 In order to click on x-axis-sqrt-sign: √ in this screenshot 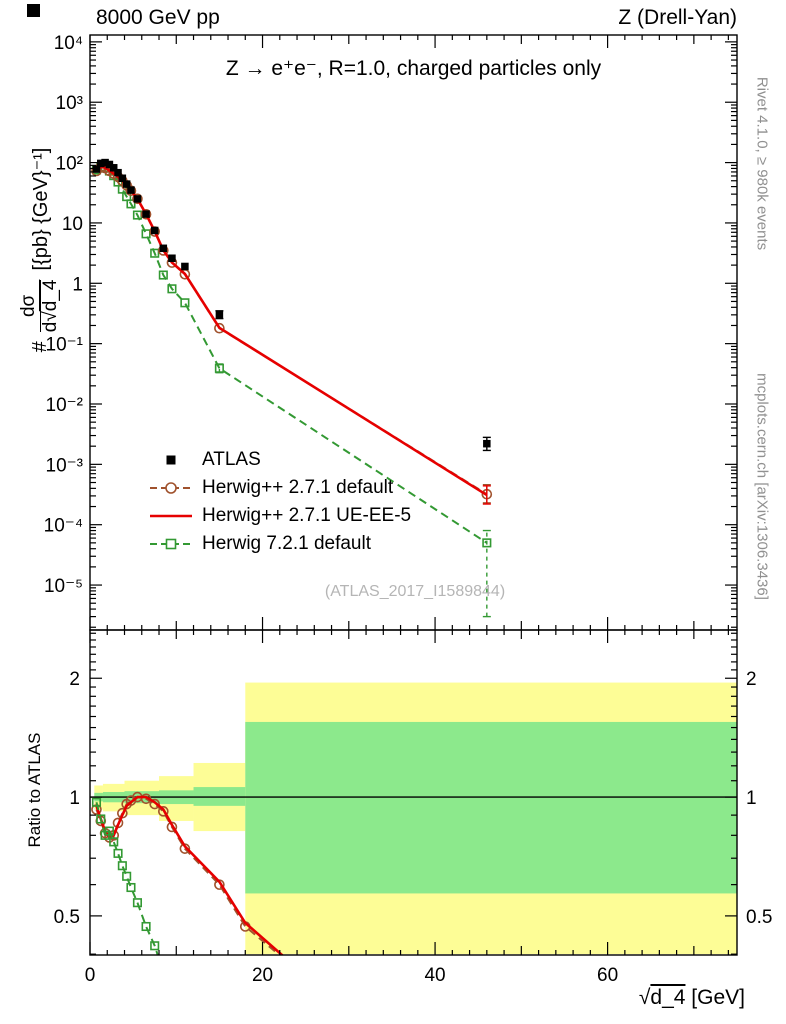, I will do `click(644, 997)`.